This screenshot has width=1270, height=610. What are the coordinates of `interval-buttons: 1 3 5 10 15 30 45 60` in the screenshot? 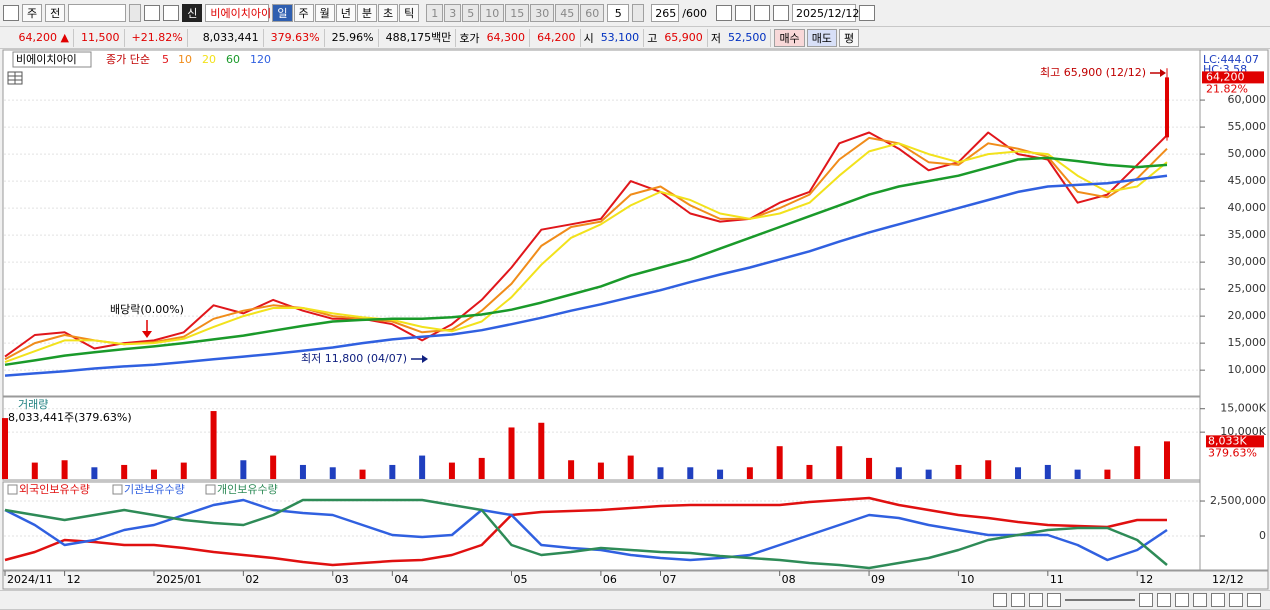 It's located at (515, 13).